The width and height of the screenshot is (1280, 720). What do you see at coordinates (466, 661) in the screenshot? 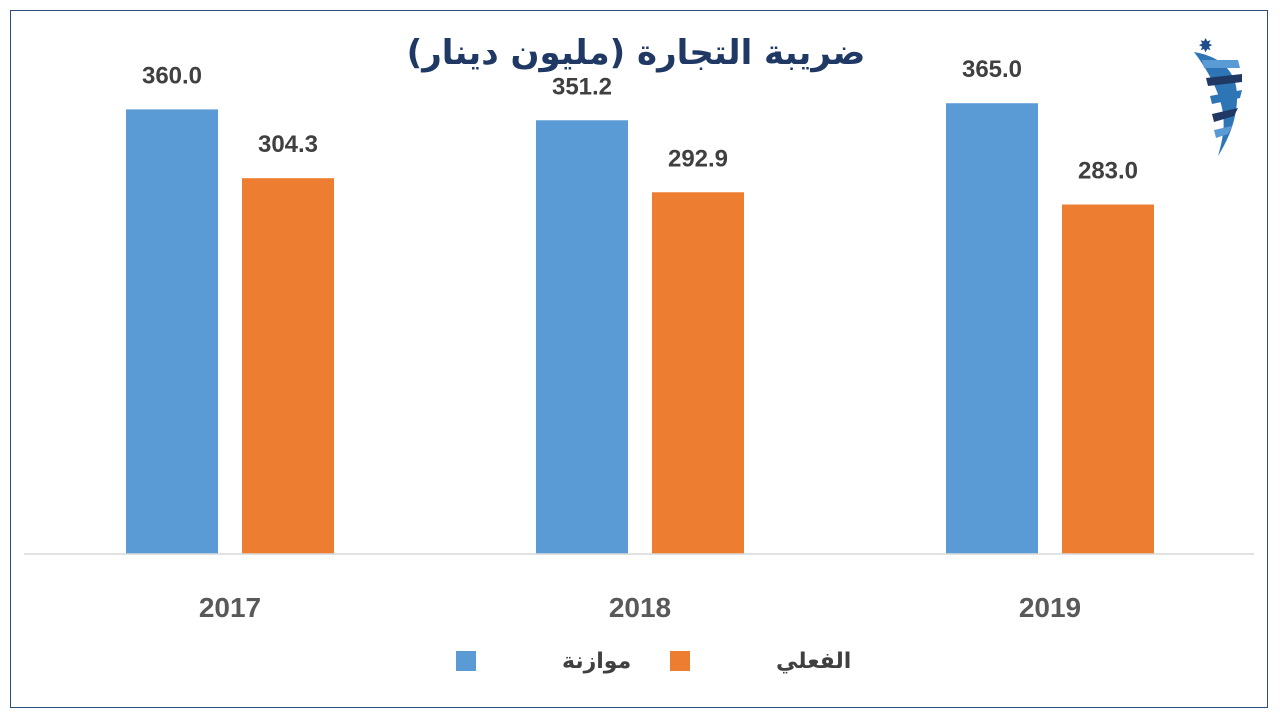
I see `legend-swatch-budget` at bounding box center [466, 661].